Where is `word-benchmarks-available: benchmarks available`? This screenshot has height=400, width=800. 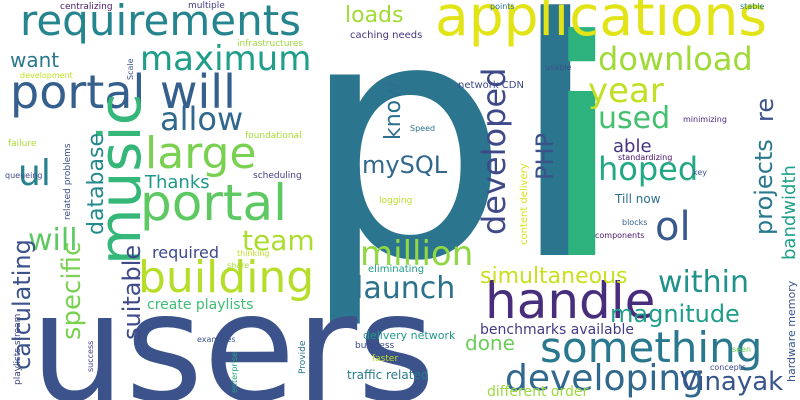
word-benchmarks-available: benchmarks available is located at coordinates (557, 330).